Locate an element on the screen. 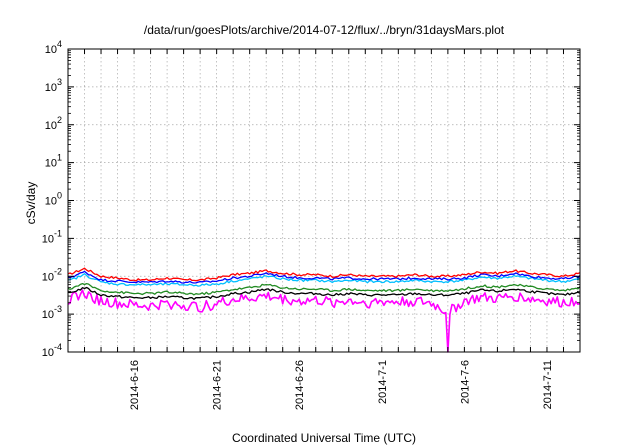  x-axis-label: Coordinated Universal Time (UTC) is located at coordinates (324, 438).